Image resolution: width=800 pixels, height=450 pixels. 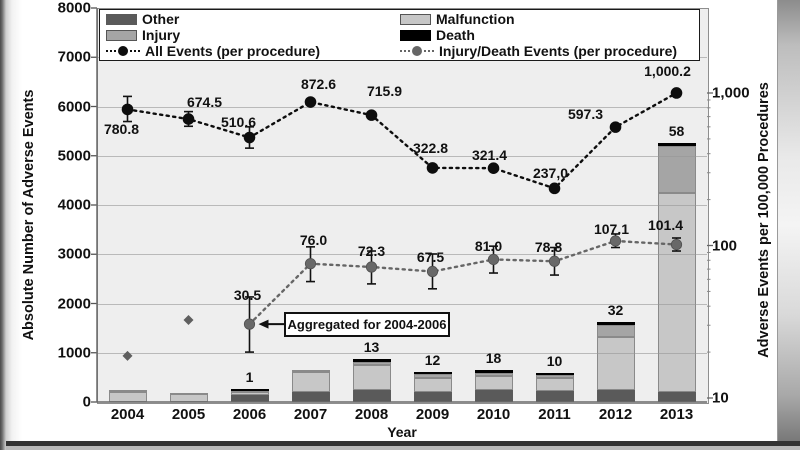 What do you see at coordinates (371, 347) in the screenshot?
I see `death-count-label: 13` at bounding box center [371, 347].